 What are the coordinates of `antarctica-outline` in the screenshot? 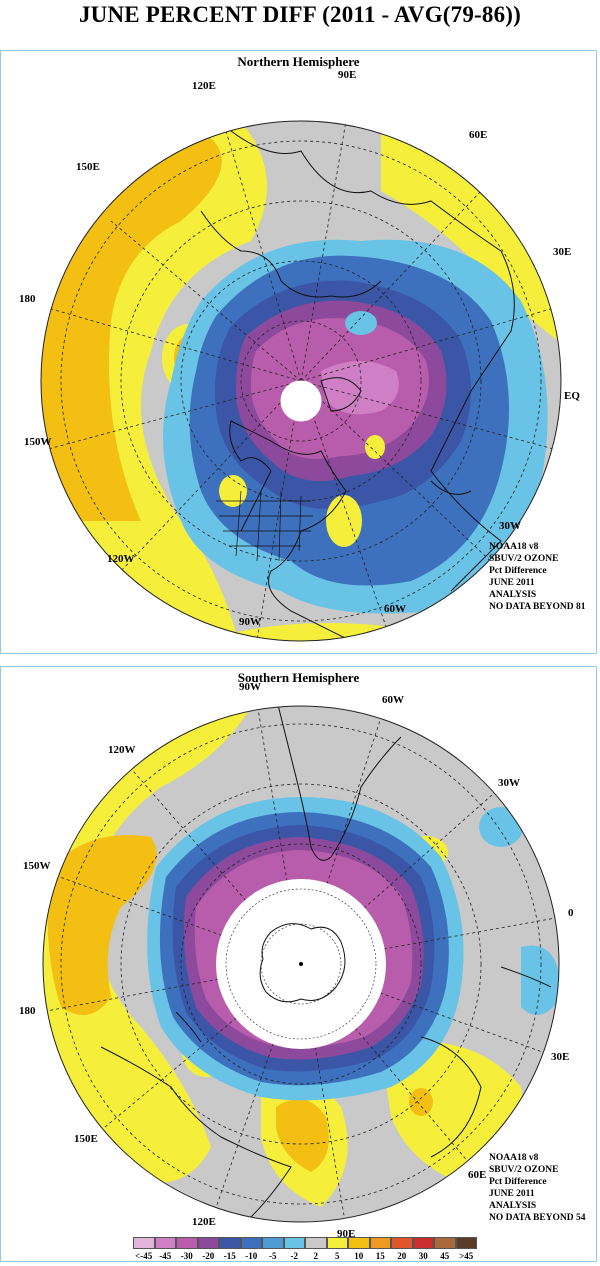 It's located at (302, 963).